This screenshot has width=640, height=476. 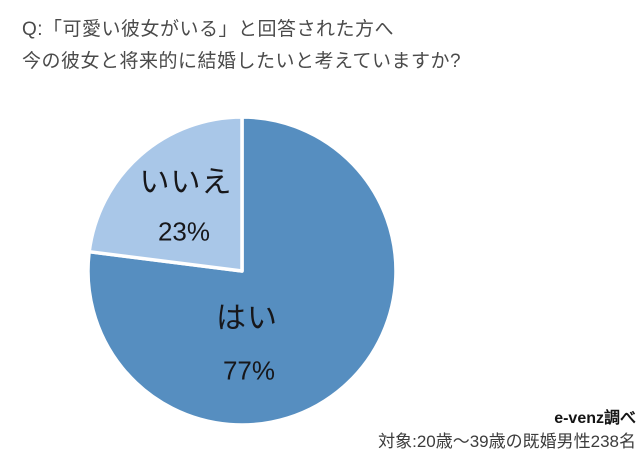 I want to click on survey-target: 対象:20歳〜39歳の既婚男性238名, so click(x=507, y=441).